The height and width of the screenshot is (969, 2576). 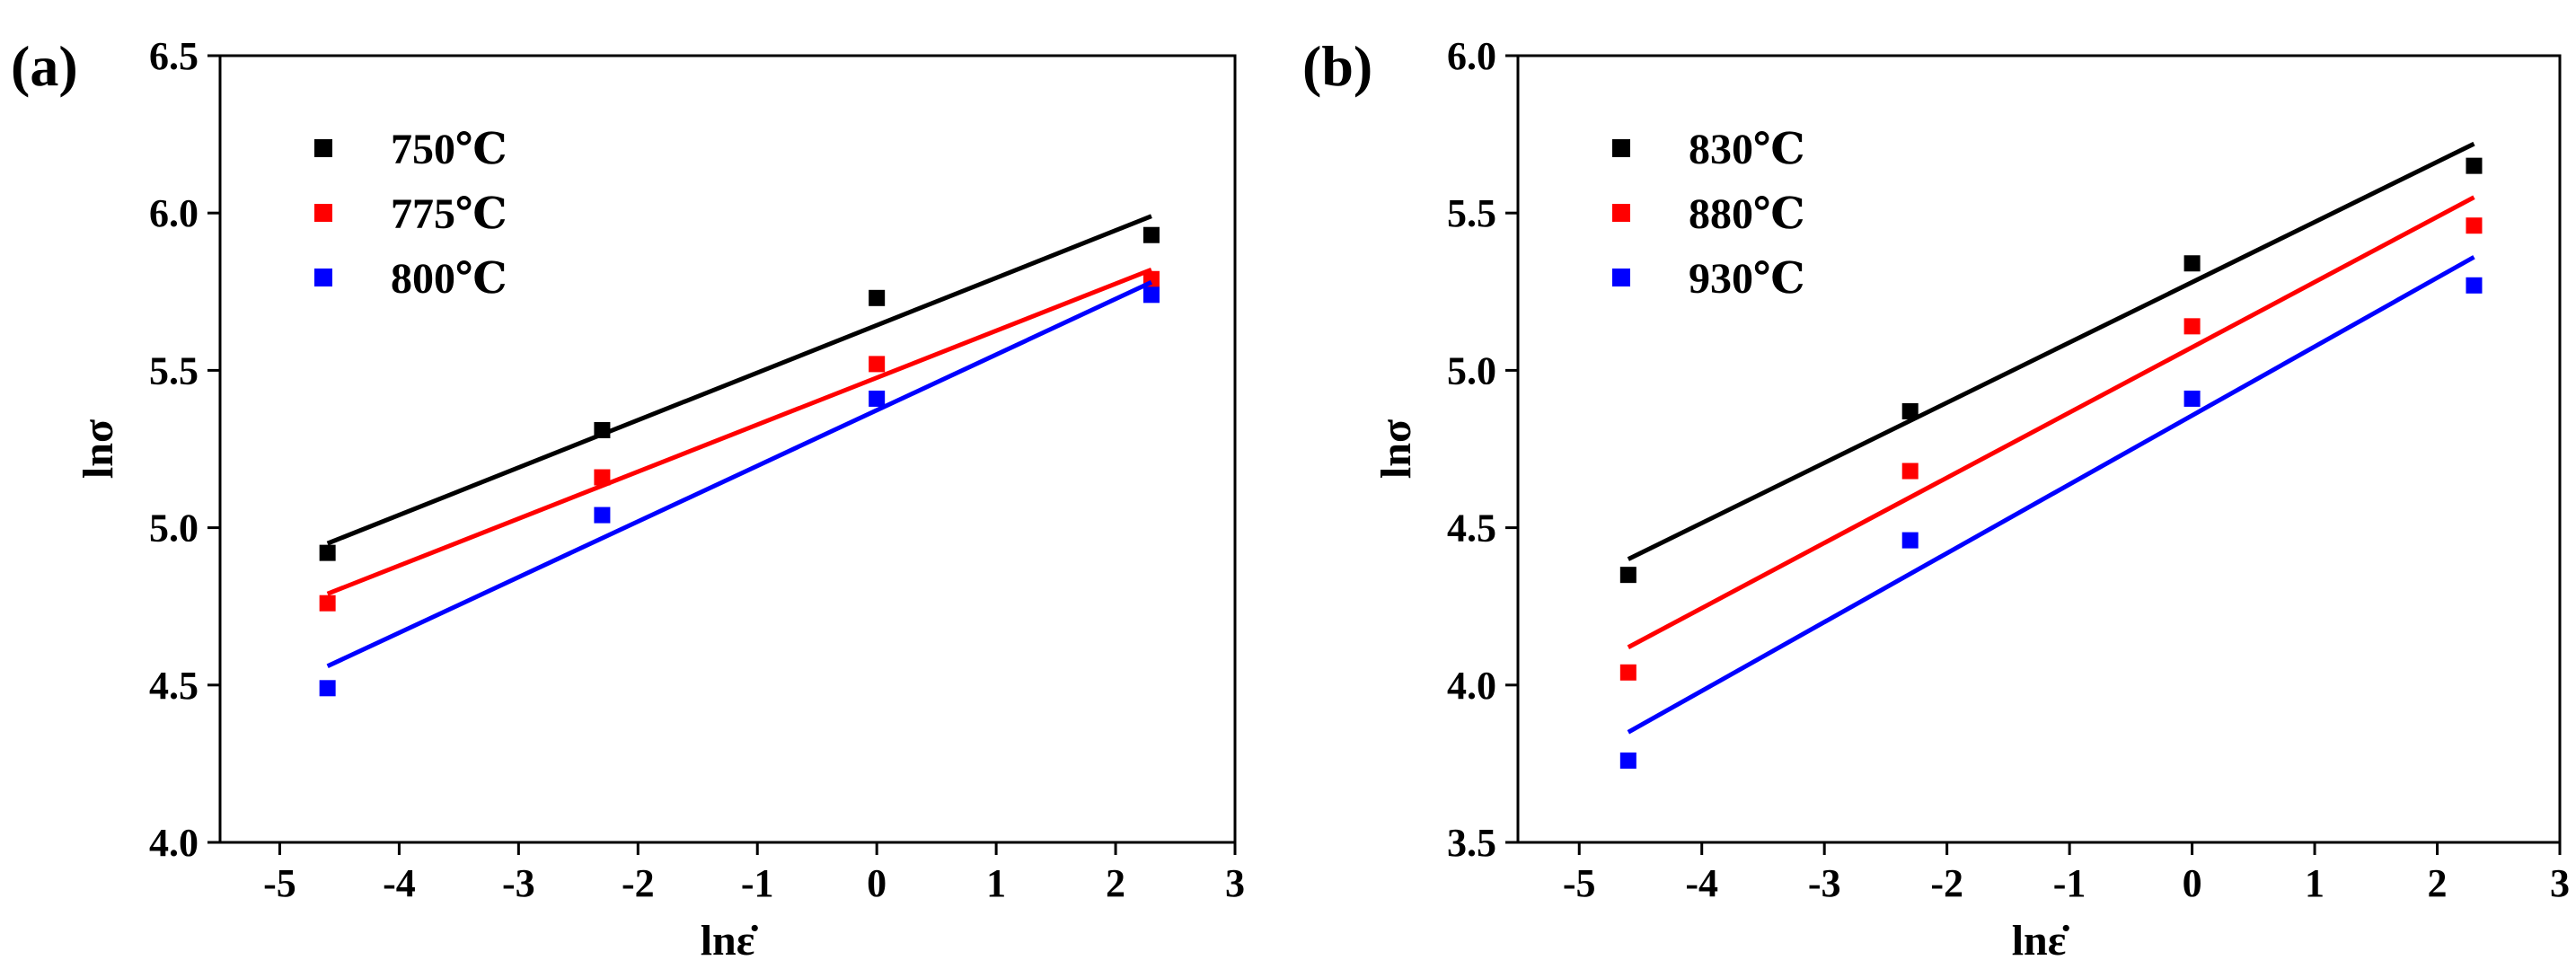 I want to click on legend-label: 750℃, so click(x=449, y=149).